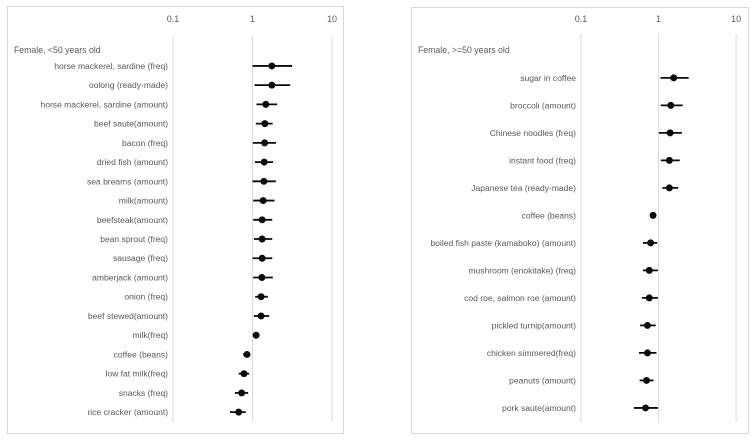  I want to click on row-label: horse mackerel, sardine (amount), so click(104, 104).